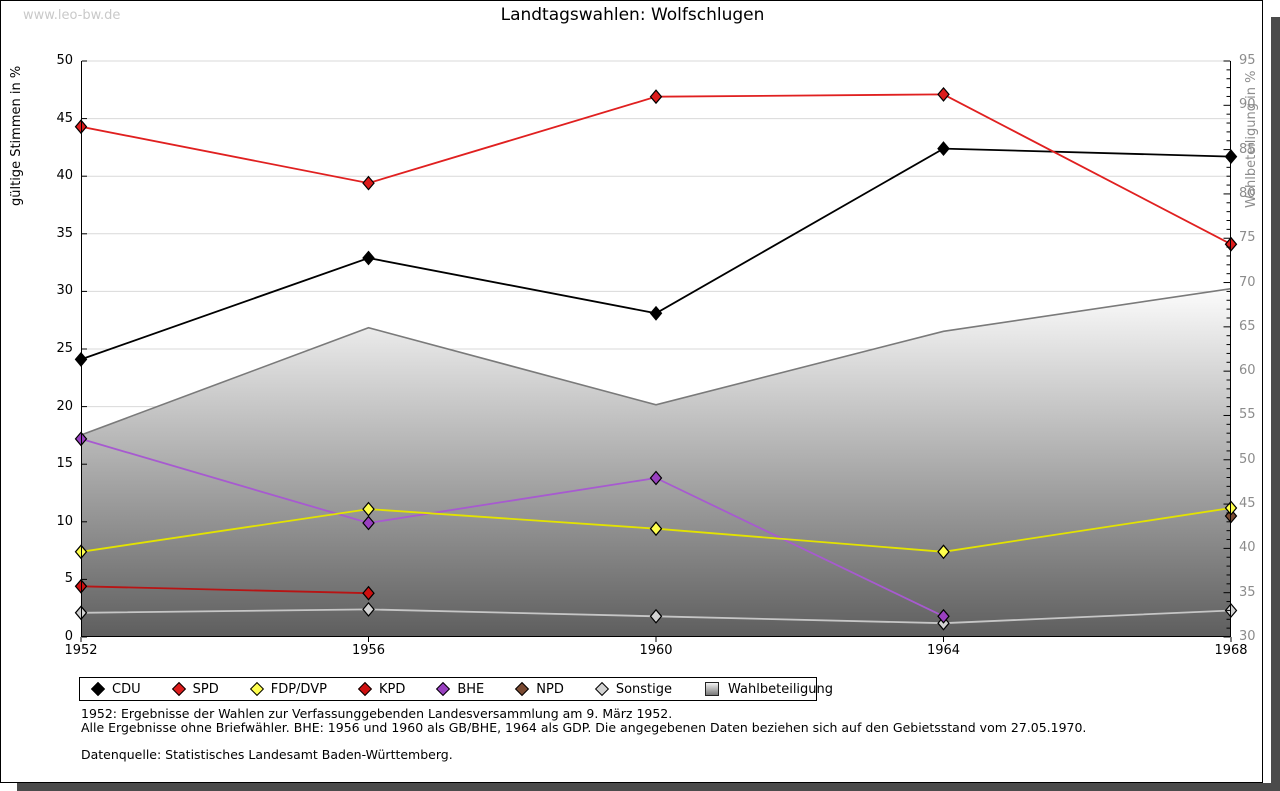 The width and height of the screenshot is (1280, 791). What do you see at coordinates (16, 135) in the screenshot?
I see `left-axis-title: gültige Stimmen in %` at bounding box center [16, 135].